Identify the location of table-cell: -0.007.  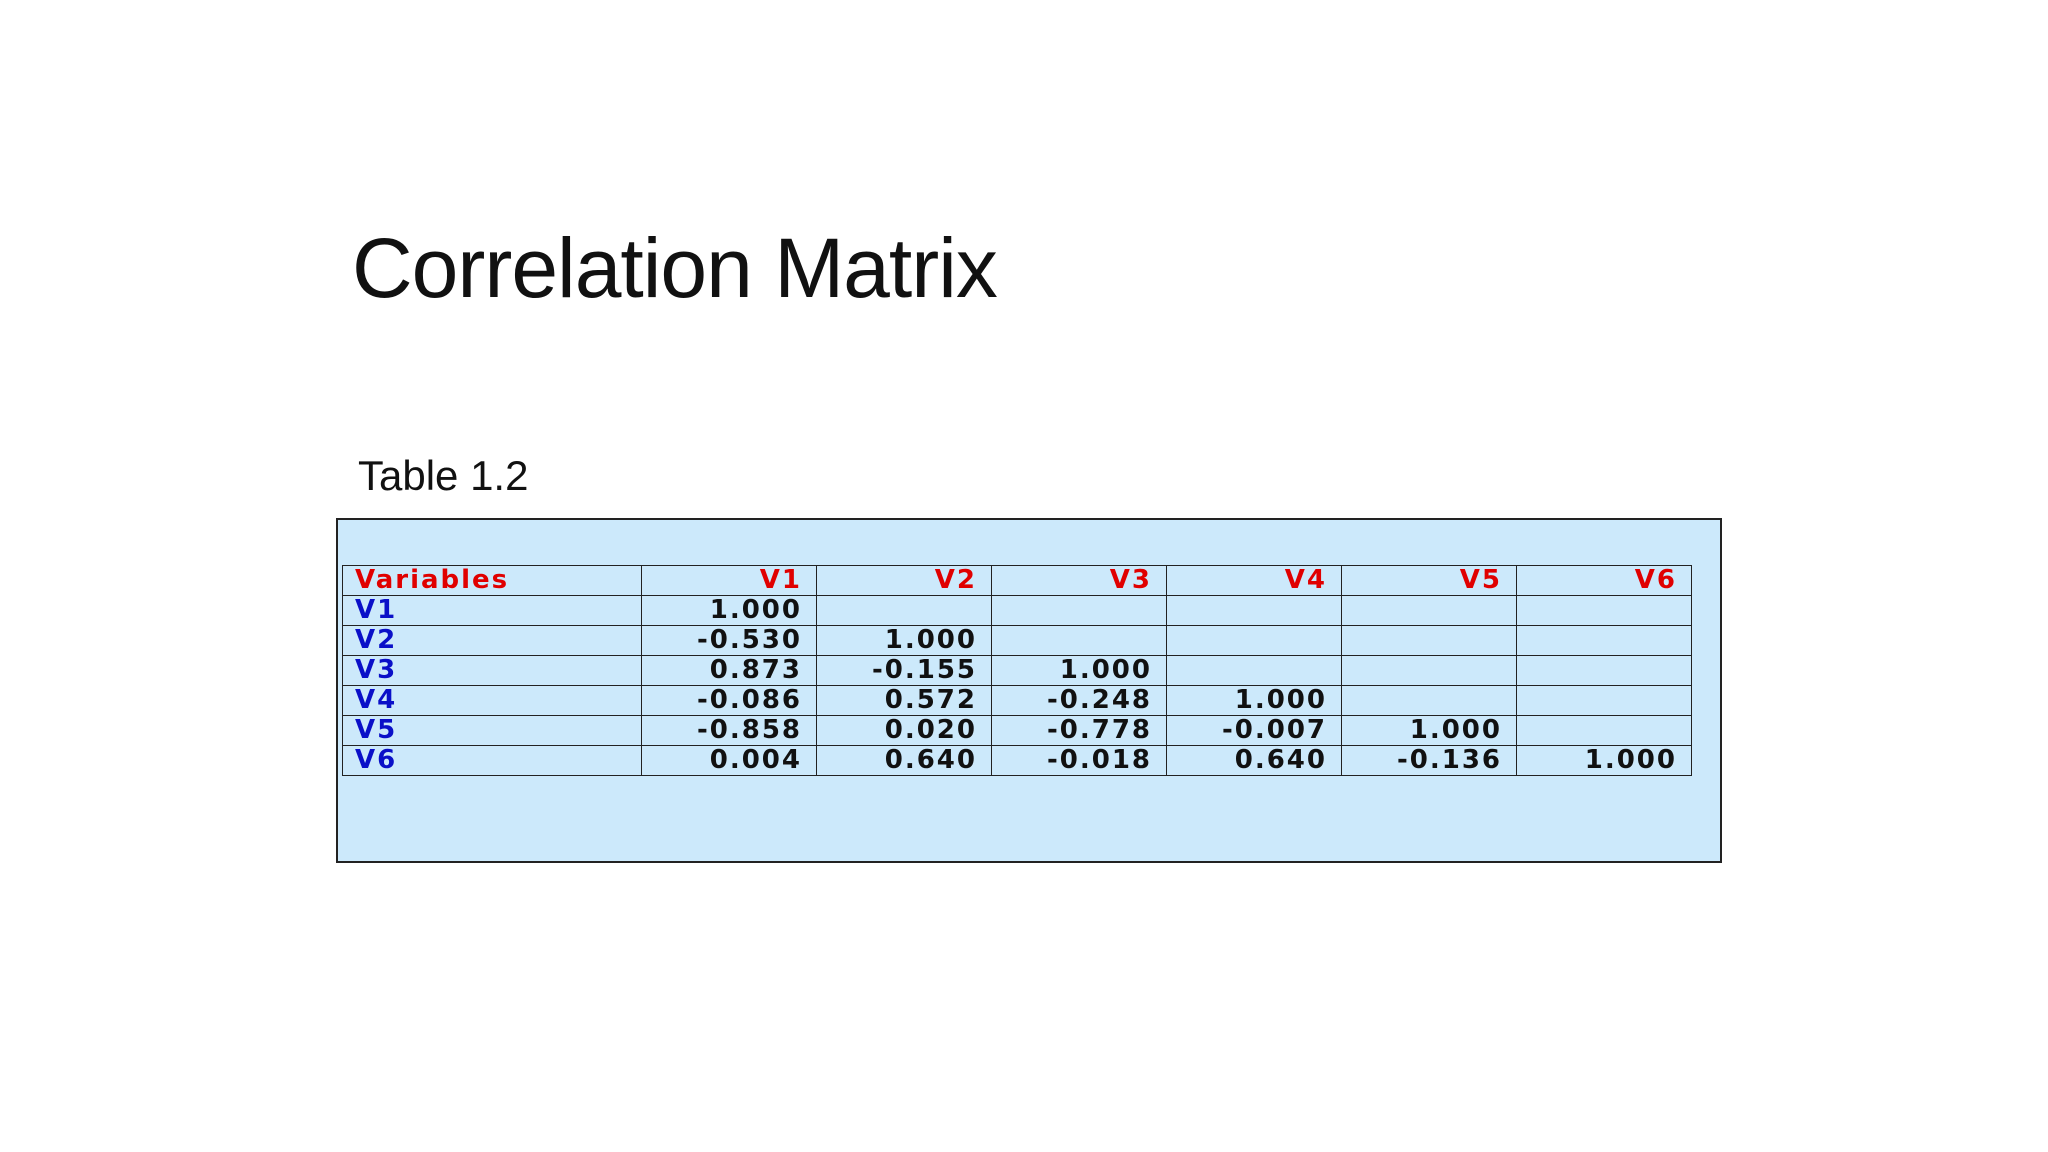
(1254, 730).